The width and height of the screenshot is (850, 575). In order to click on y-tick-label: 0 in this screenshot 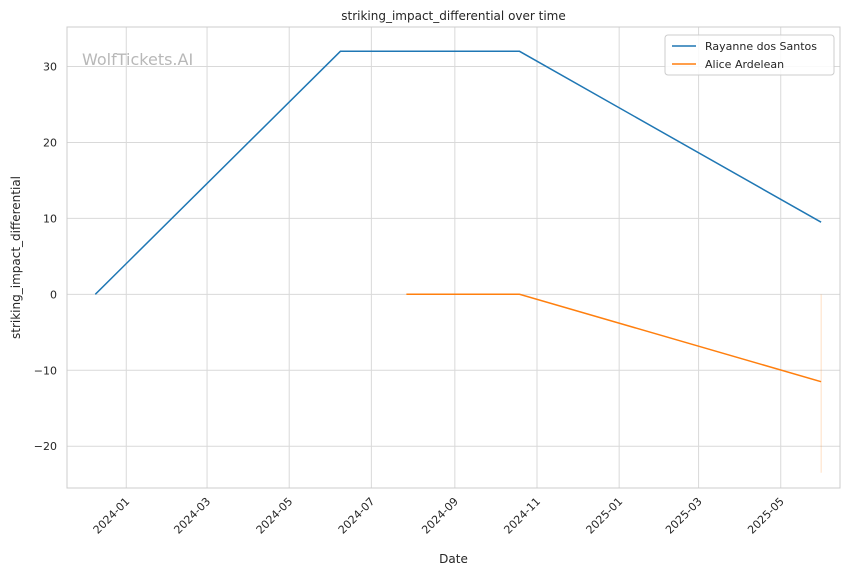, I will do `click(53, 294)`.